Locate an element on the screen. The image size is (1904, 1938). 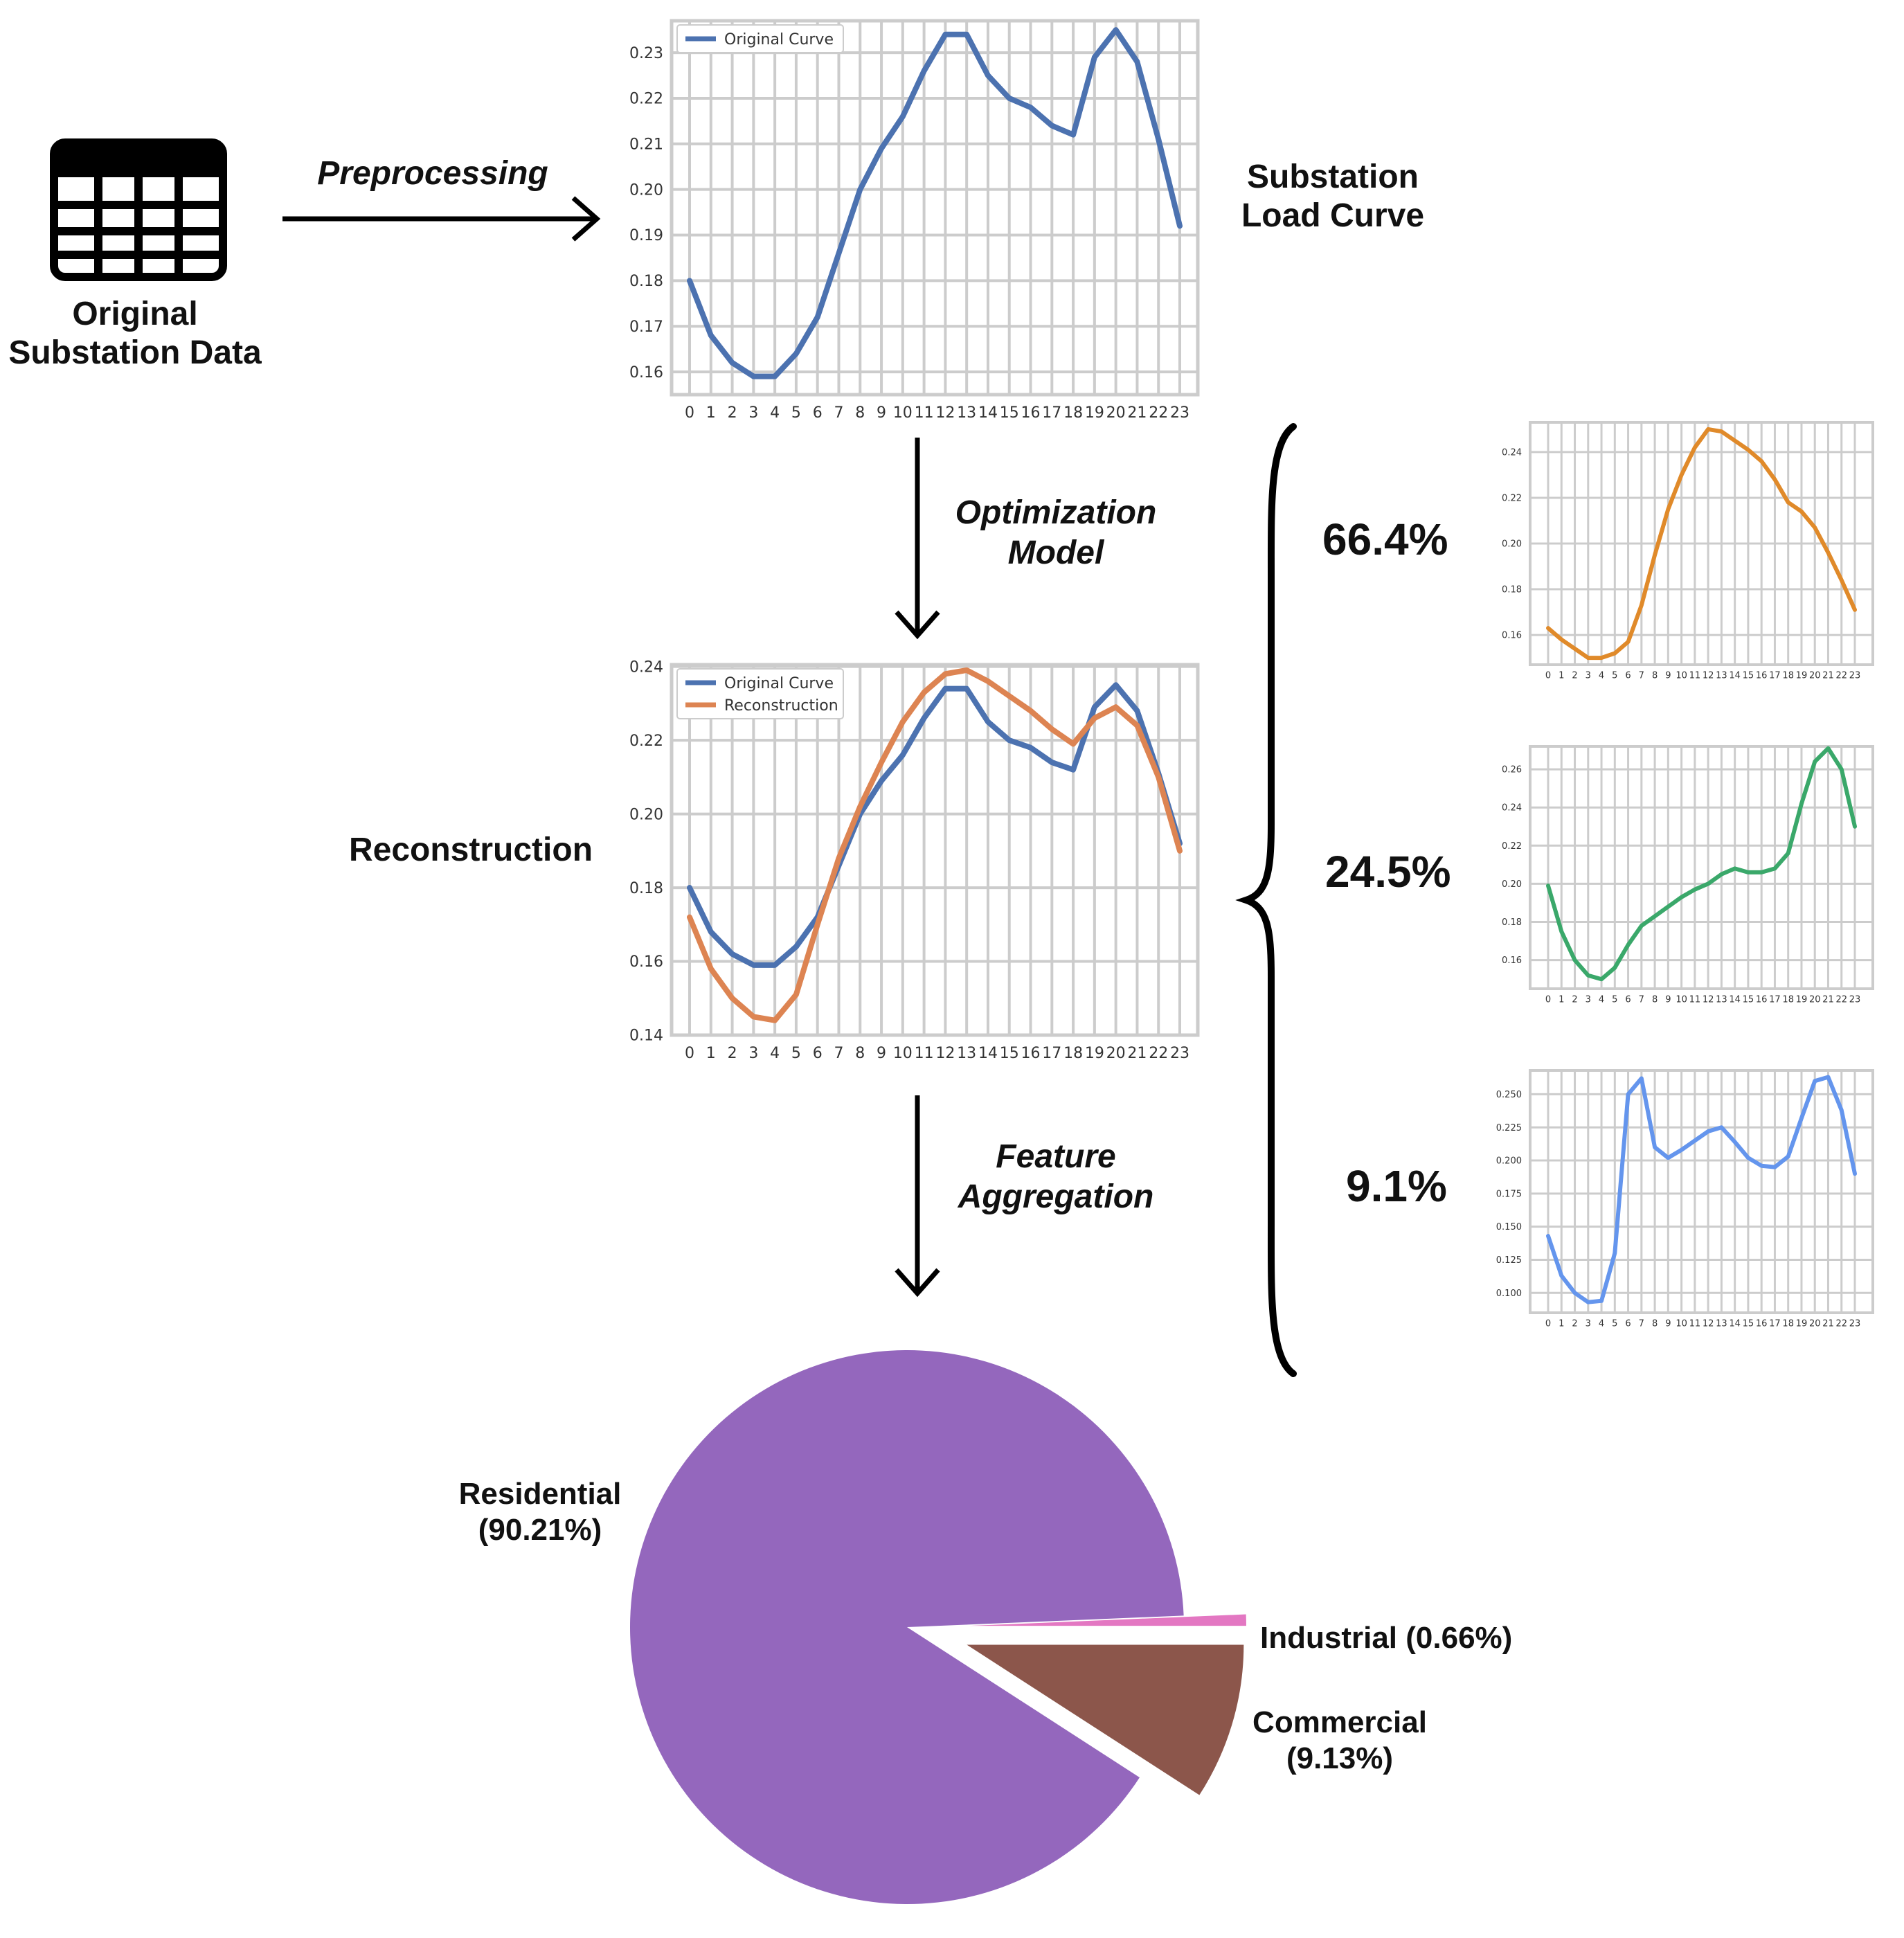
y-tick-label: 0.250 is located at coordinates (1509, 1095).